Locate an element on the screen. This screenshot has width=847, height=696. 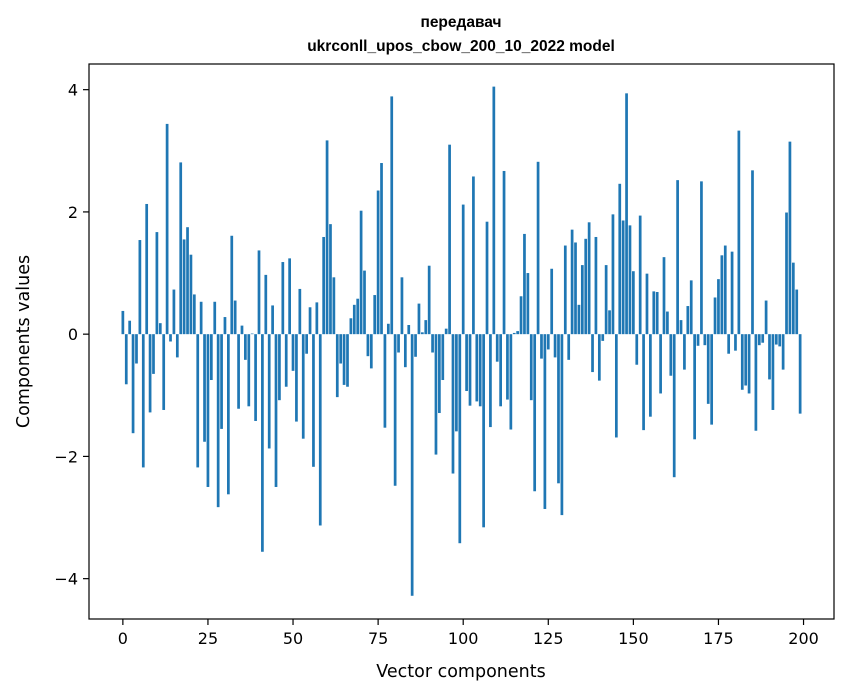
x-tick-label: 25 is located at coordinates (208, 638).